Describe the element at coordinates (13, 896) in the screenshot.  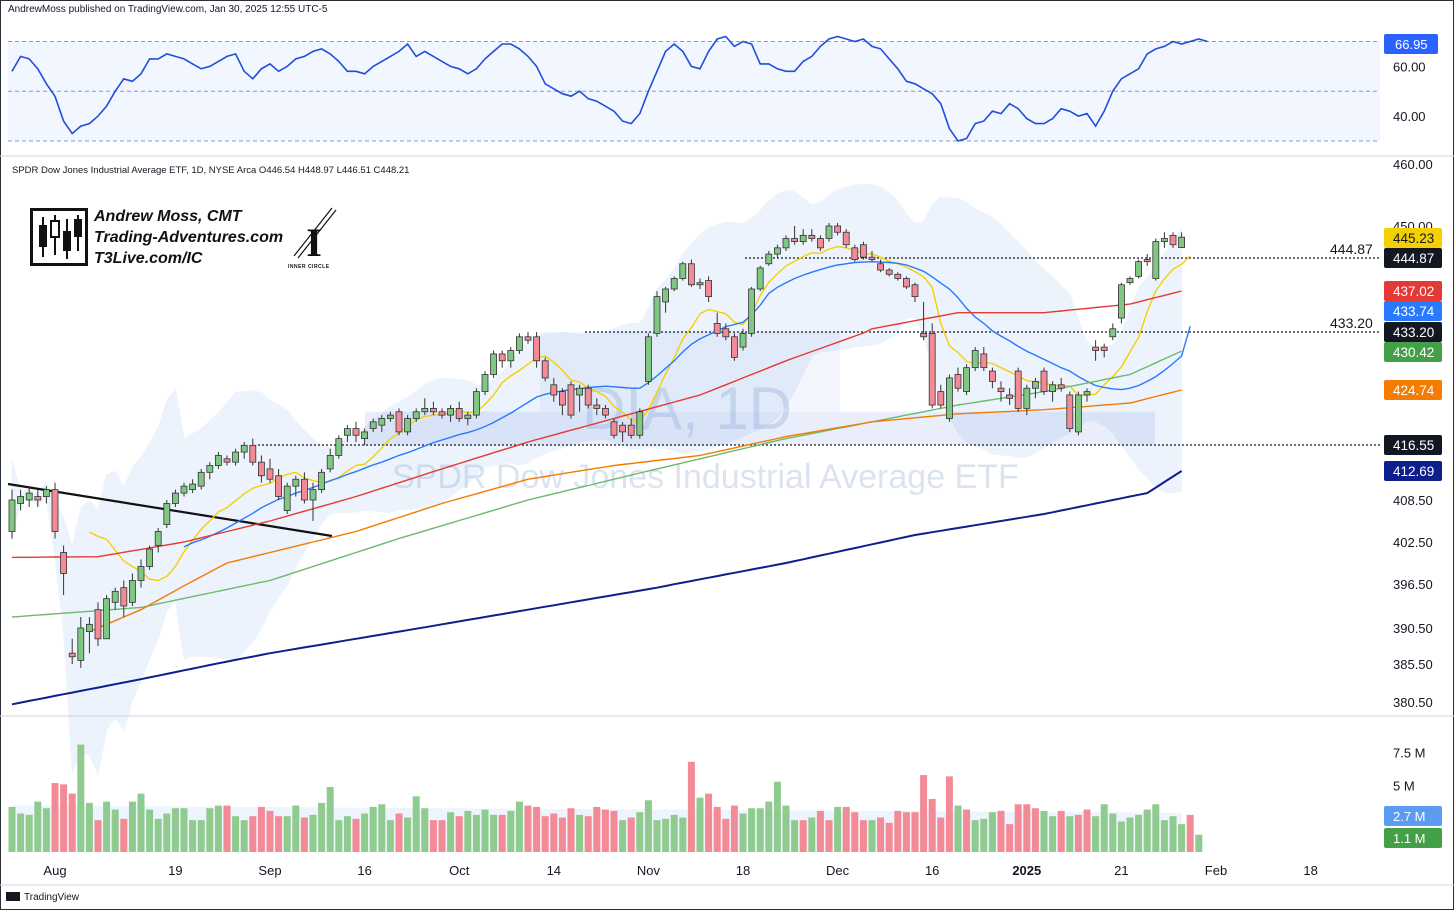
I see `tradingview-logo-icon` at that location.